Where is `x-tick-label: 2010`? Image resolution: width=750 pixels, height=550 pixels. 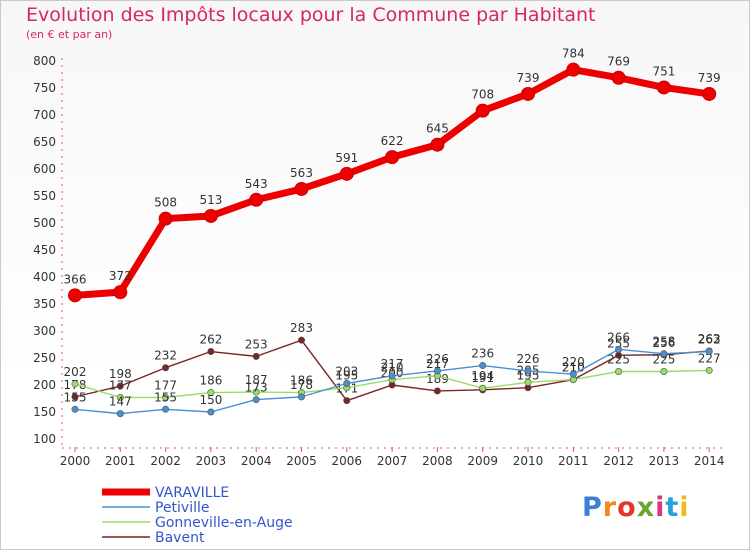
x-tick-label: 2010 is located at coordinates (528, 461).